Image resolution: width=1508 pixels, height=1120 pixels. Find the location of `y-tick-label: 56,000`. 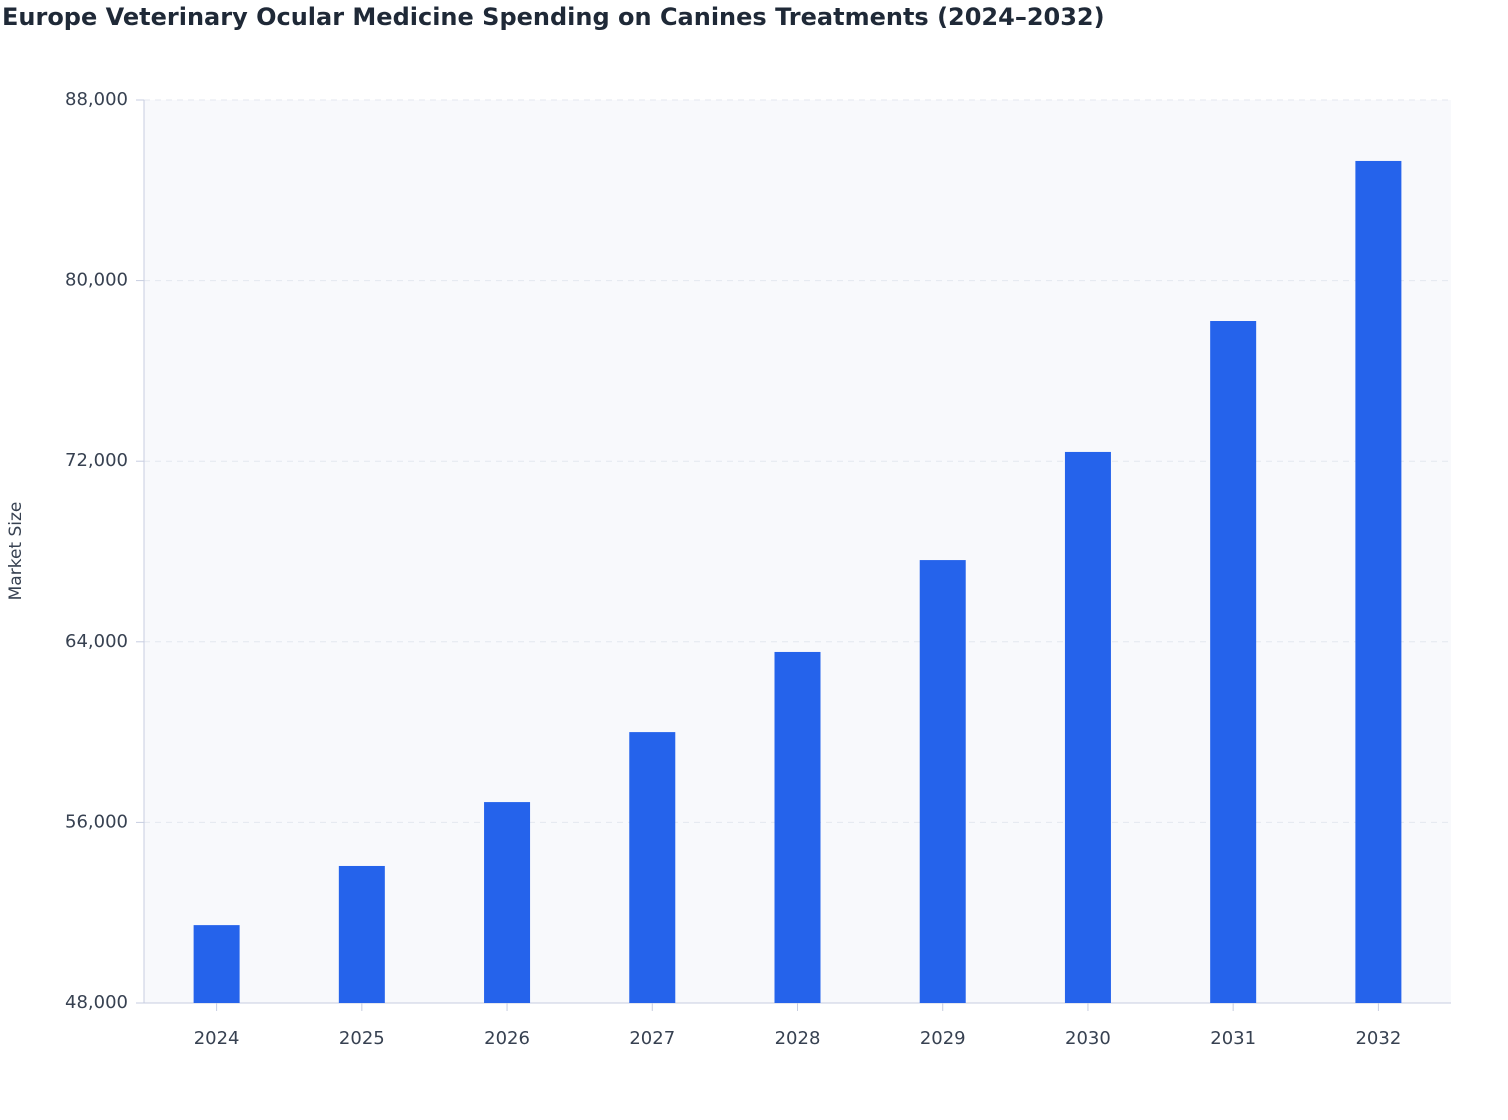

y-tick-label: 56,000 is located at coordinates (96, 821).